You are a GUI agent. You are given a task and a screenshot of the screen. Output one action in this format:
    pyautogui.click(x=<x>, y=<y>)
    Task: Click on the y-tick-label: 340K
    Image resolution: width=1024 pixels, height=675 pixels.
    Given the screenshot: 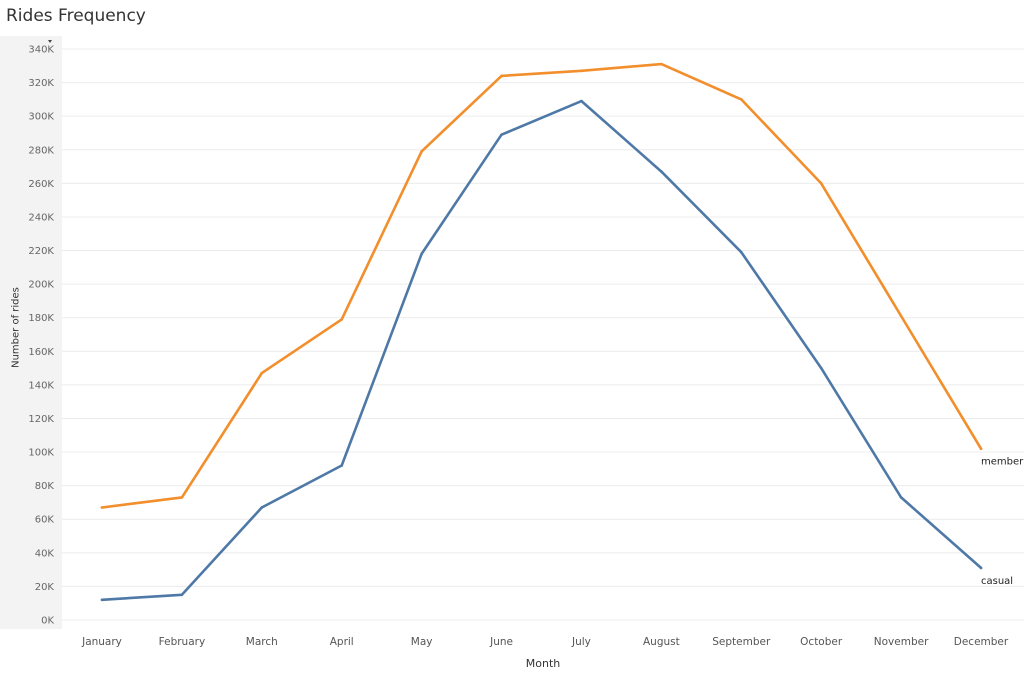 What is the action you would take?
    pyautogui.click(x=41, y=50)
    